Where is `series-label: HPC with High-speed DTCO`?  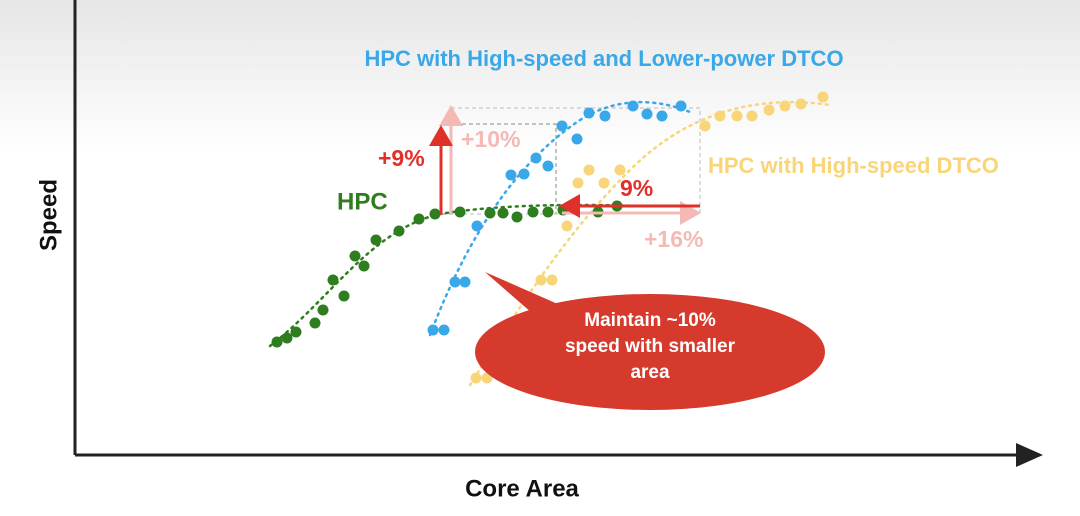 series-label: HPC with High-speed DTCO is located at coordinates (853, 165).